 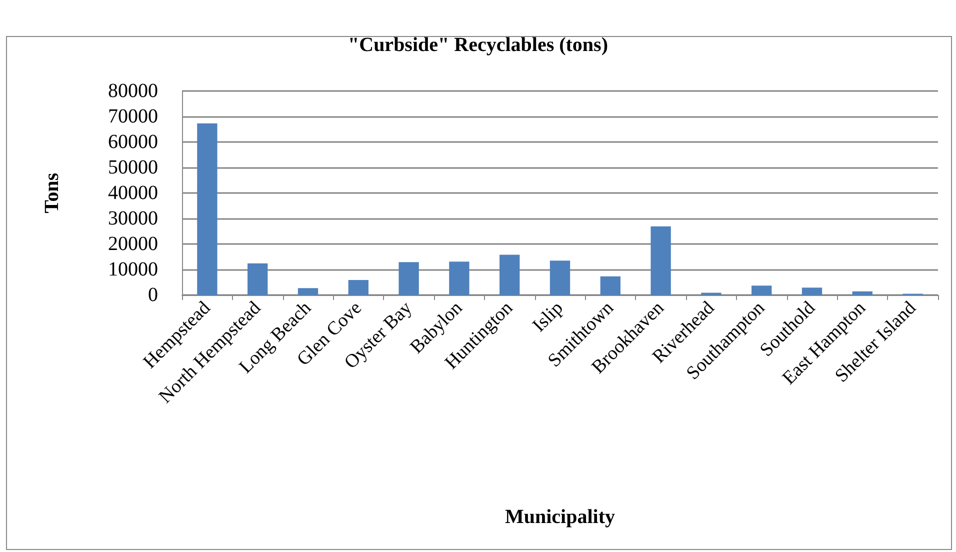 I want to click on y-tick-label: 20000, so click(x=133, y=244).